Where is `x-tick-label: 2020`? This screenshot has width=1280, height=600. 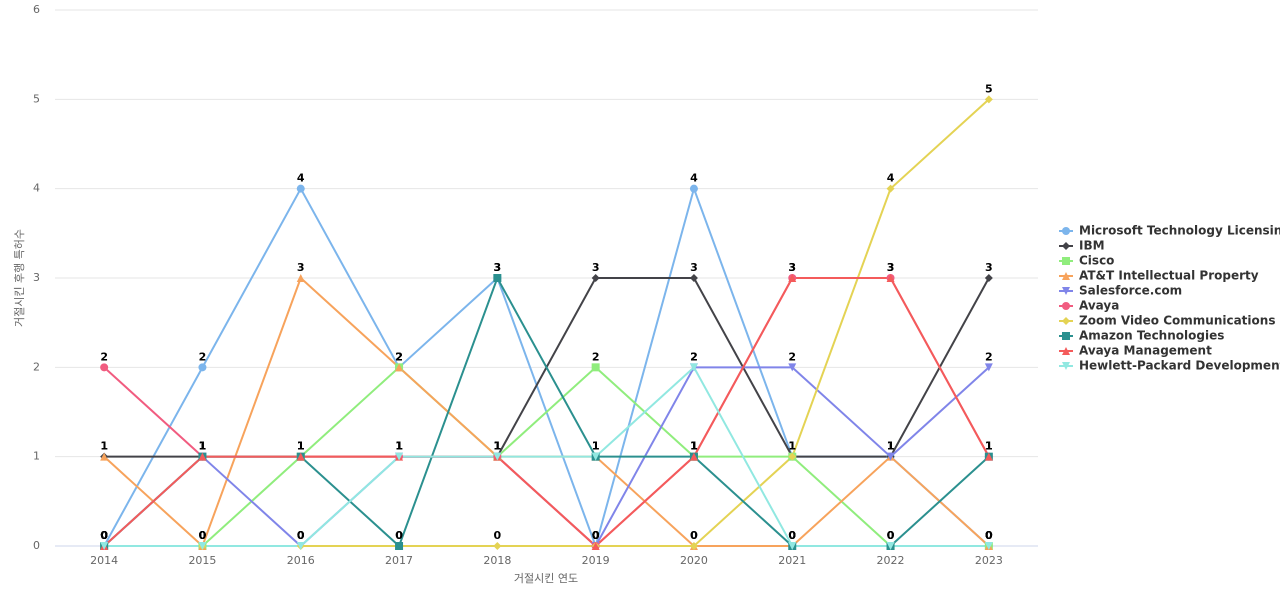 x-tick-label: 2020 is located at coordinates (694, 560).